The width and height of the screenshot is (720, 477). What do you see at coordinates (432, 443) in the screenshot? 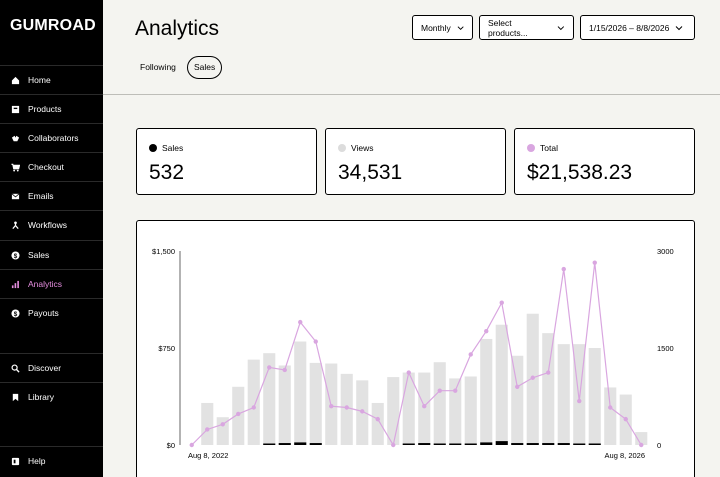
I see `sales-bars` at bounding box center [432, 443].